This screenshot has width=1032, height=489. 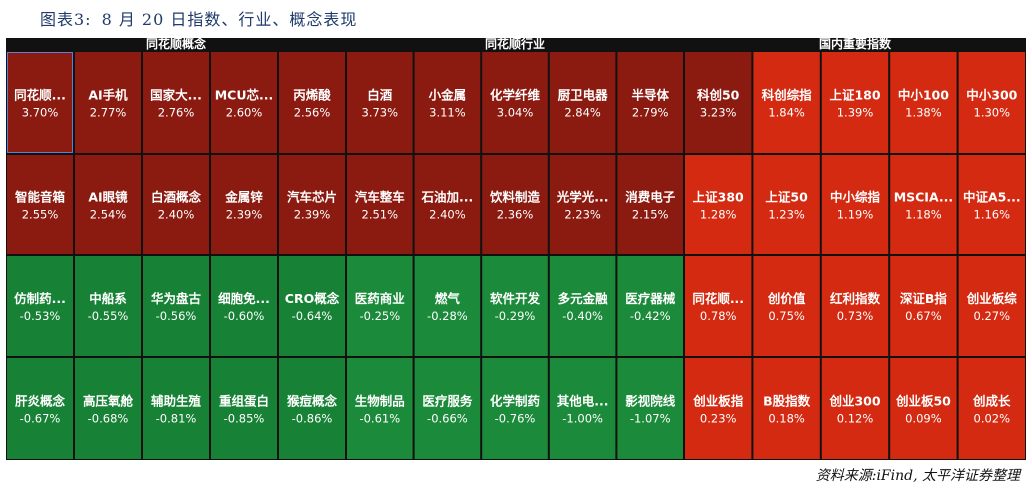 What do you see at coordinates (108, 419) in the screenshot?
I see `tile-value: -0.68%` at bounding box center [108, 419].